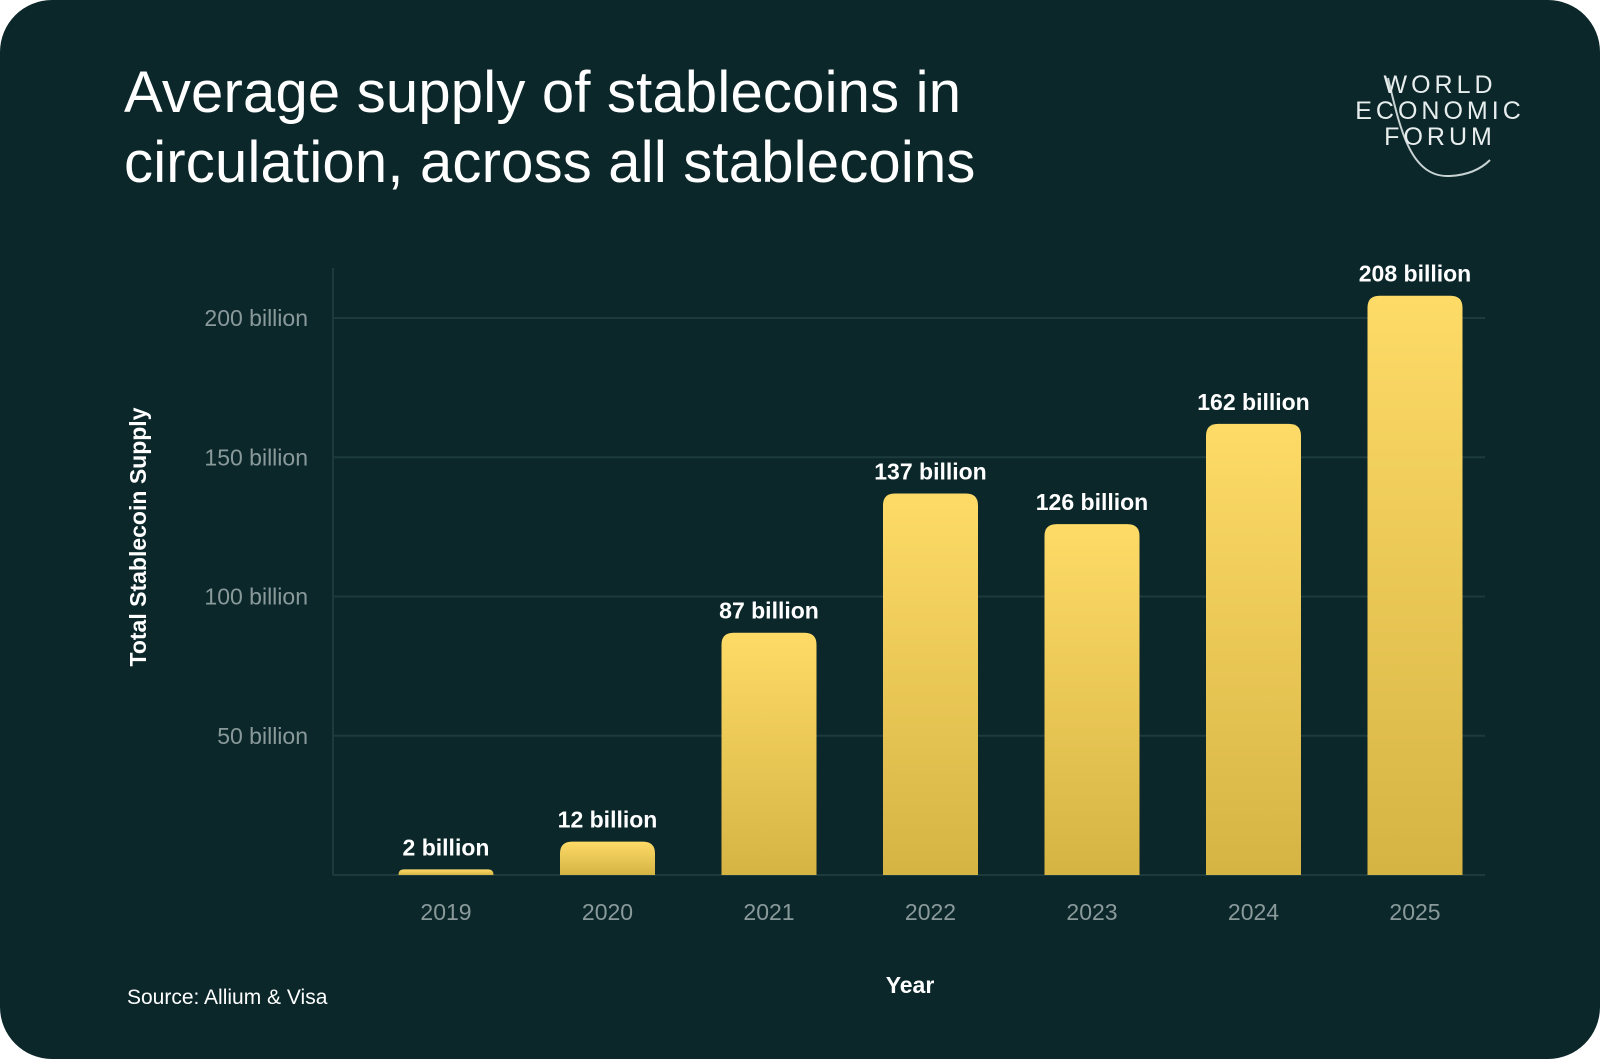 This screenshot has width=1600, height=1059. I want to click on logo-line-forum: FORUM, so click(1440, 137).